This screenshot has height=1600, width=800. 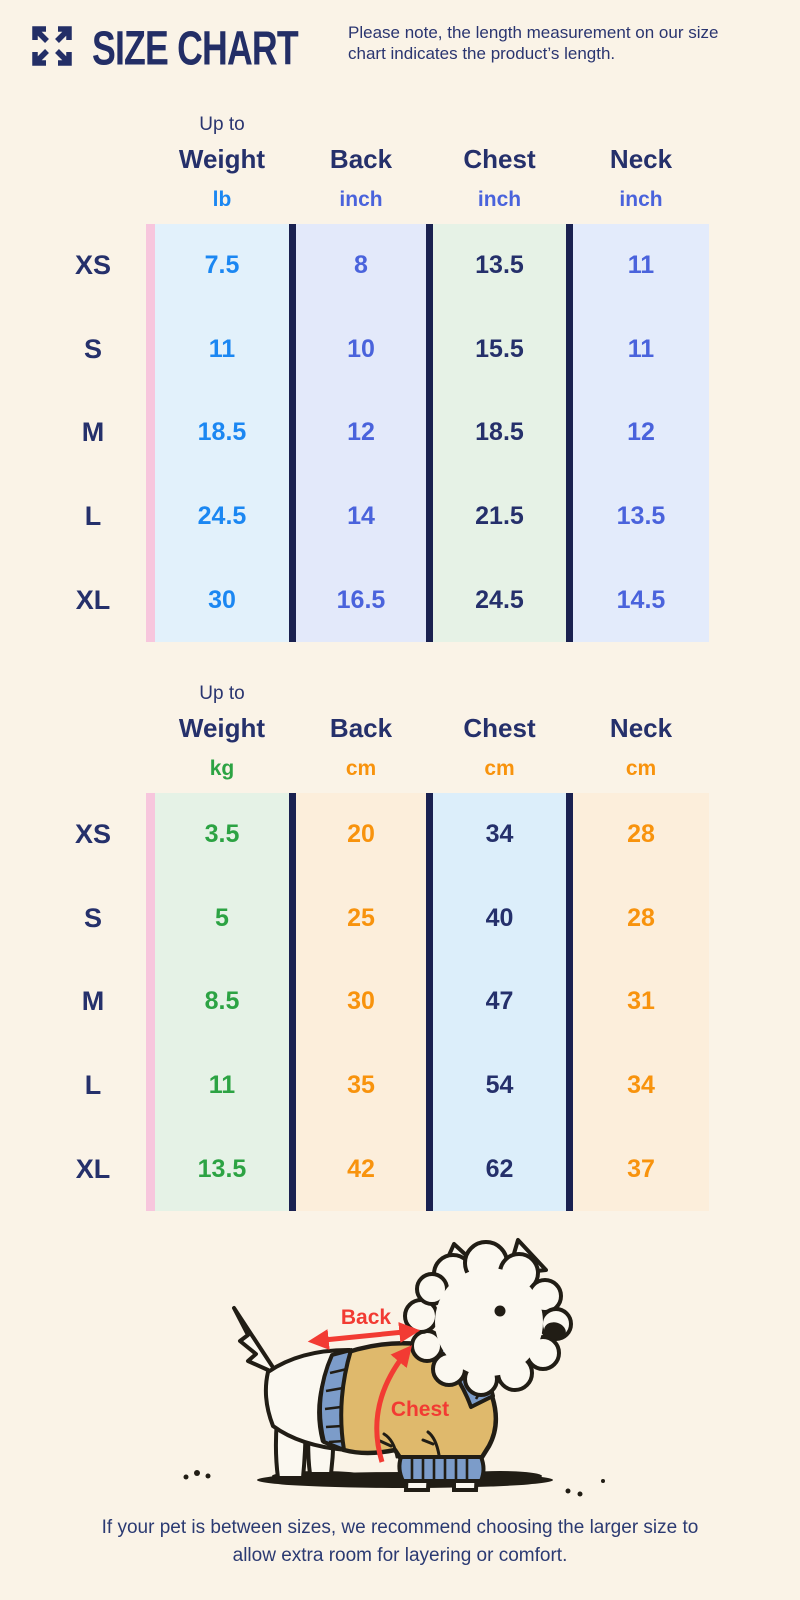 I want to click on column-band-weight, so click(x=222, y=1002).